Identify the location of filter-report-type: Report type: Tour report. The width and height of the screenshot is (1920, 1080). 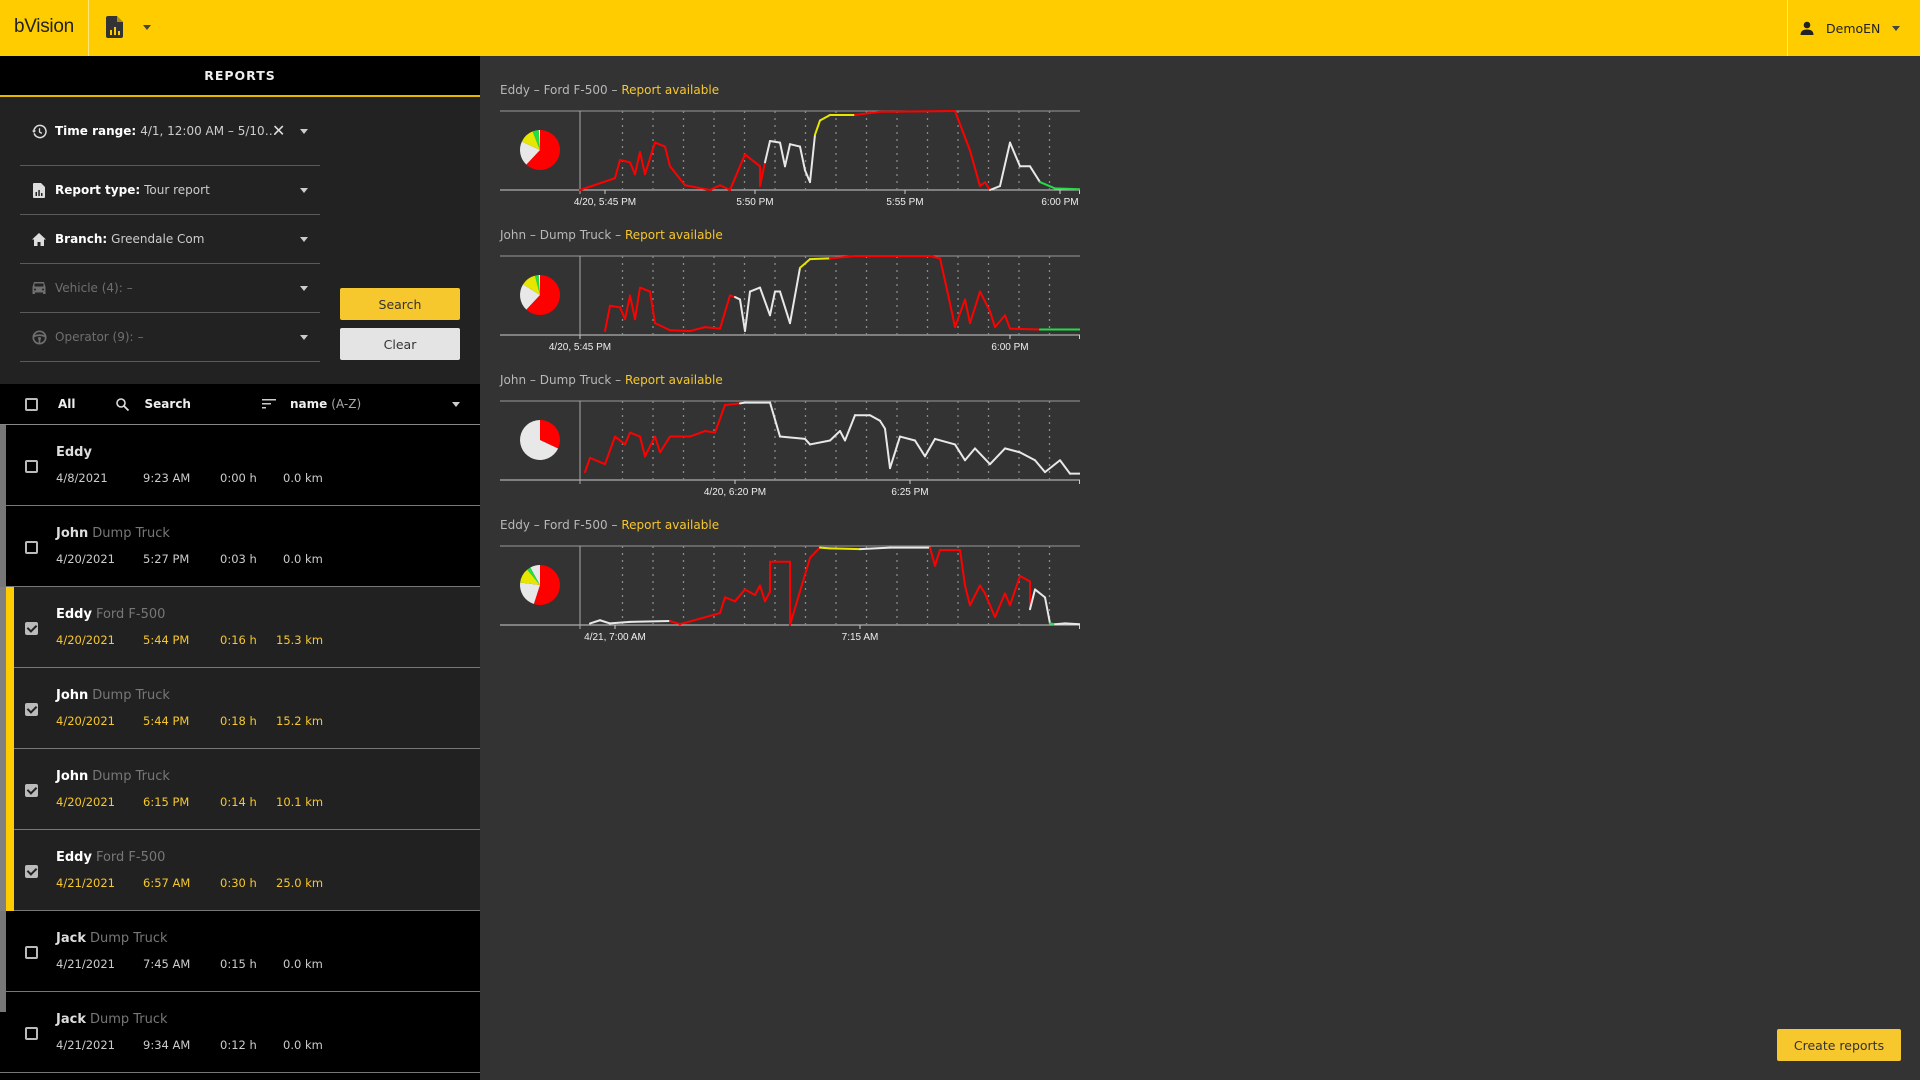
(170, 190).